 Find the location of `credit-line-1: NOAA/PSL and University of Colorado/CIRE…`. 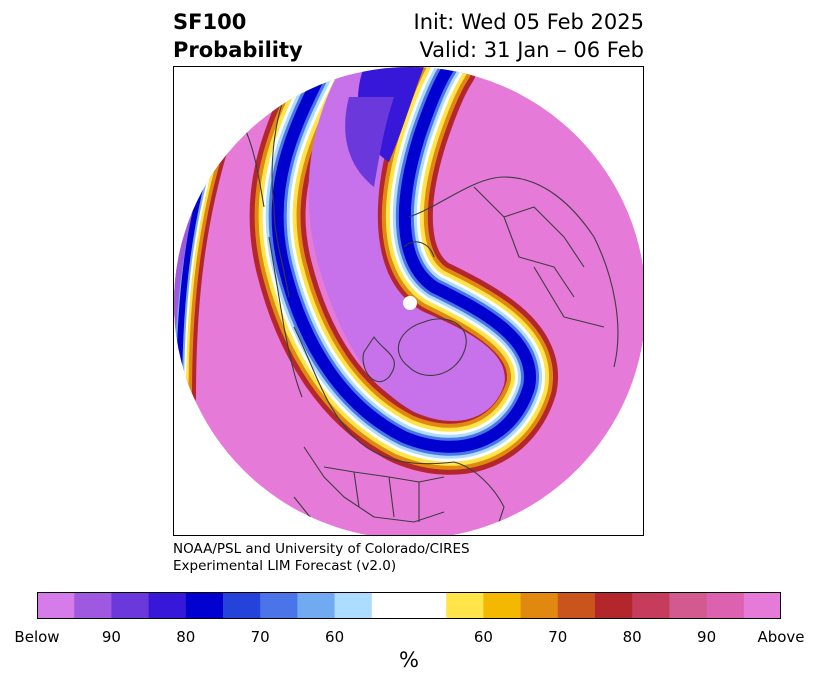

credit-line-1: NOAA/PSL and University of Colorado/CIRE… is located at coordinates (321, 549).